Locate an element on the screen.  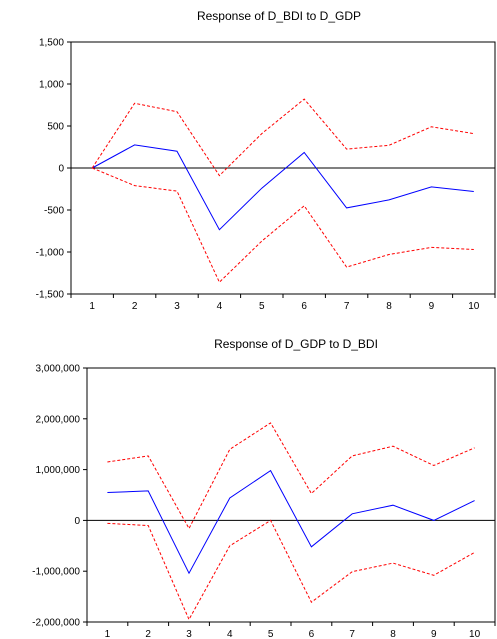
y-tick-label: -500 is located at coordinates (54, 211).